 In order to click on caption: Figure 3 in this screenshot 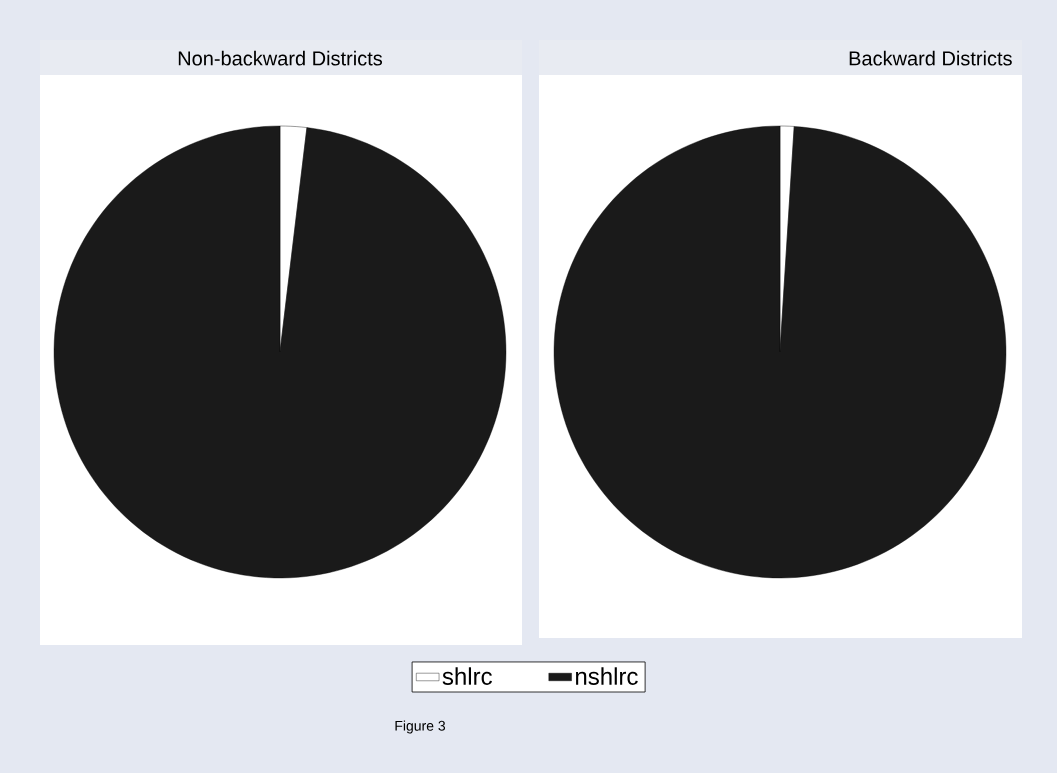, I will do `click(420, 727)`.